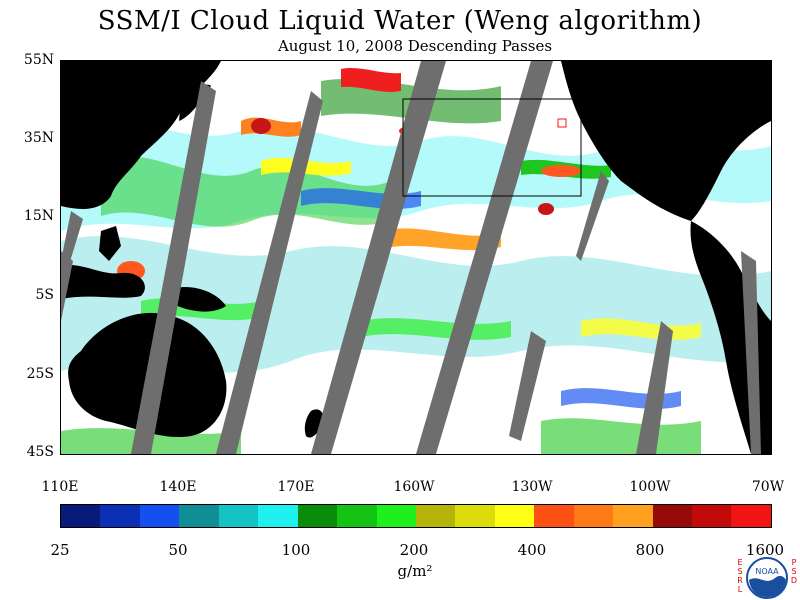  I want to click on colorbar-label-50: 50, so click(178, 550).